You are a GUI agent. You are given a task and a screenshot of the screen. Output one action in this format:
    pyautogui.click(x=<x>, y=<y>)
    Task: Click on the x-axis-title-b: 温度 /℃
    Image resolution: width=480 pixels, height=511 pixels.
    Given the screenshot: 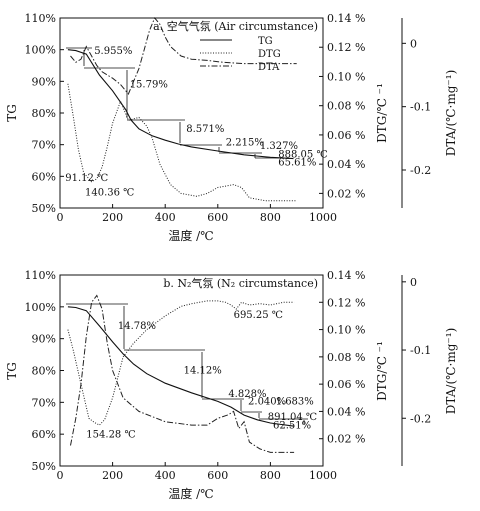 What is the action you would take?
    pyautogui.click(x=190, y=493)
    